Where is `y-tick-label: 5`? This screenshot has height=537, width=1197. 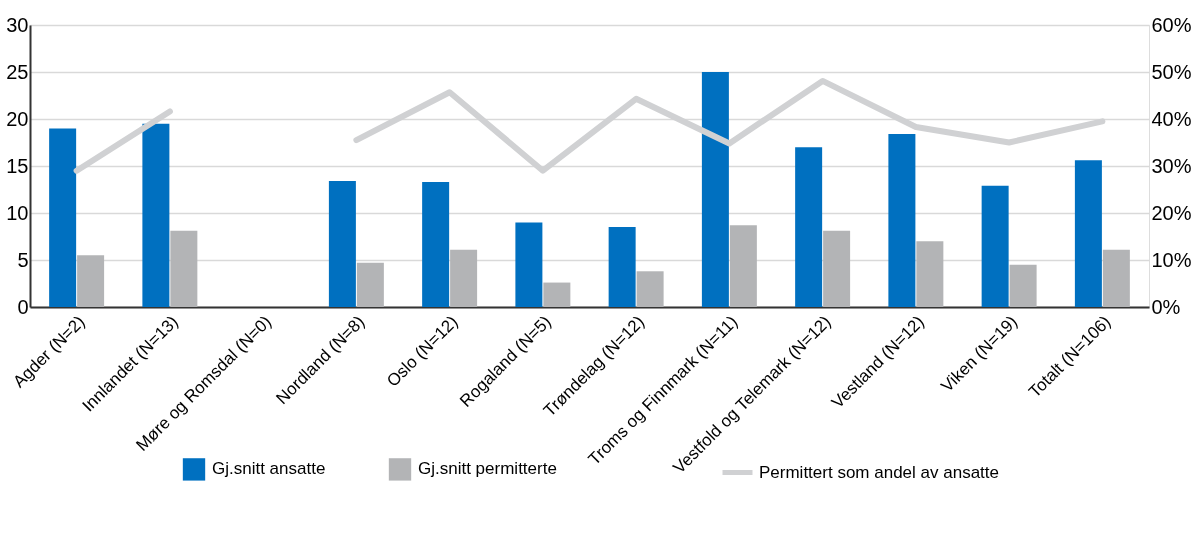
y-tick-label: 5 is located at coordinates (23, 259).